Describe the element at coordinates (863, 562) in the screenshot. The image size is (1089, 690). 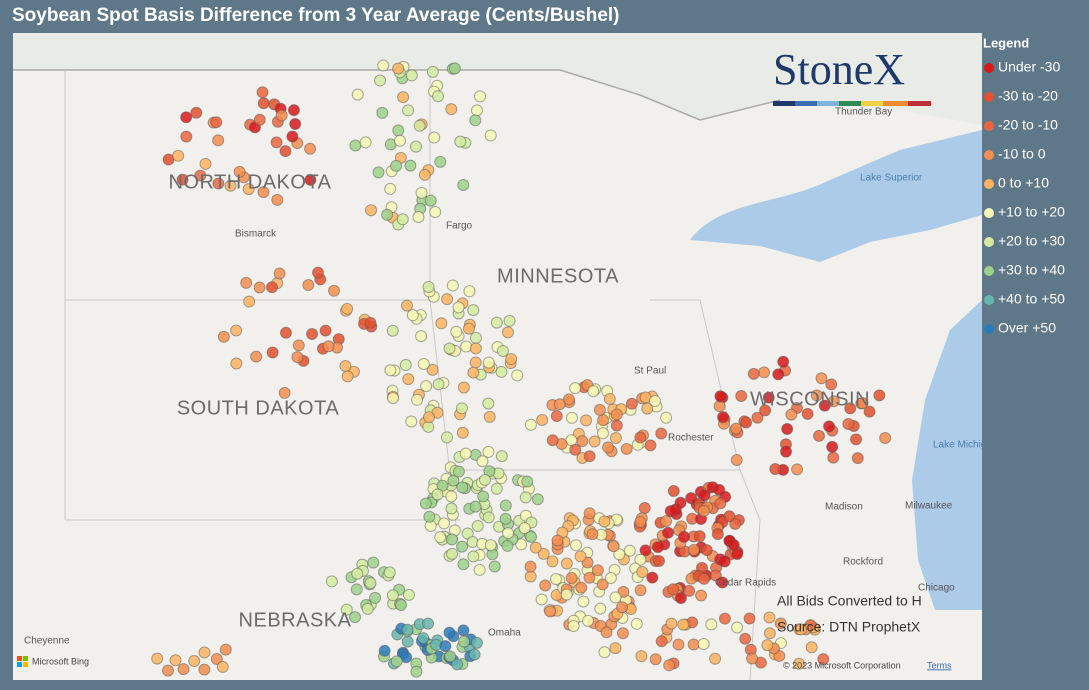
I see `place-label: Rockford` at that location.